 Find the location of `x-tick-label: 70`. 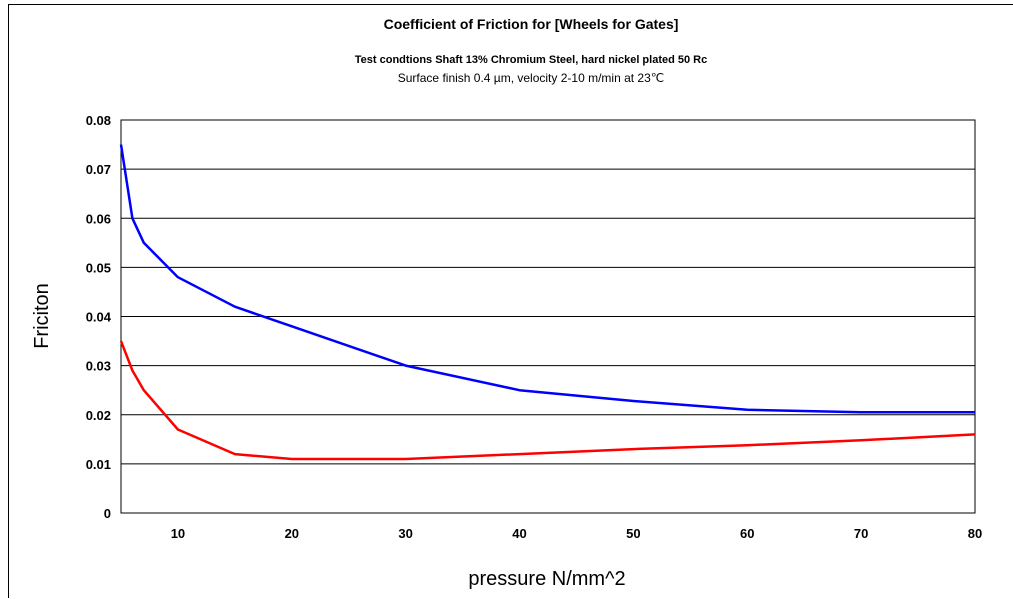

x-tick-label: 70 is located at coordinates (861, 533).